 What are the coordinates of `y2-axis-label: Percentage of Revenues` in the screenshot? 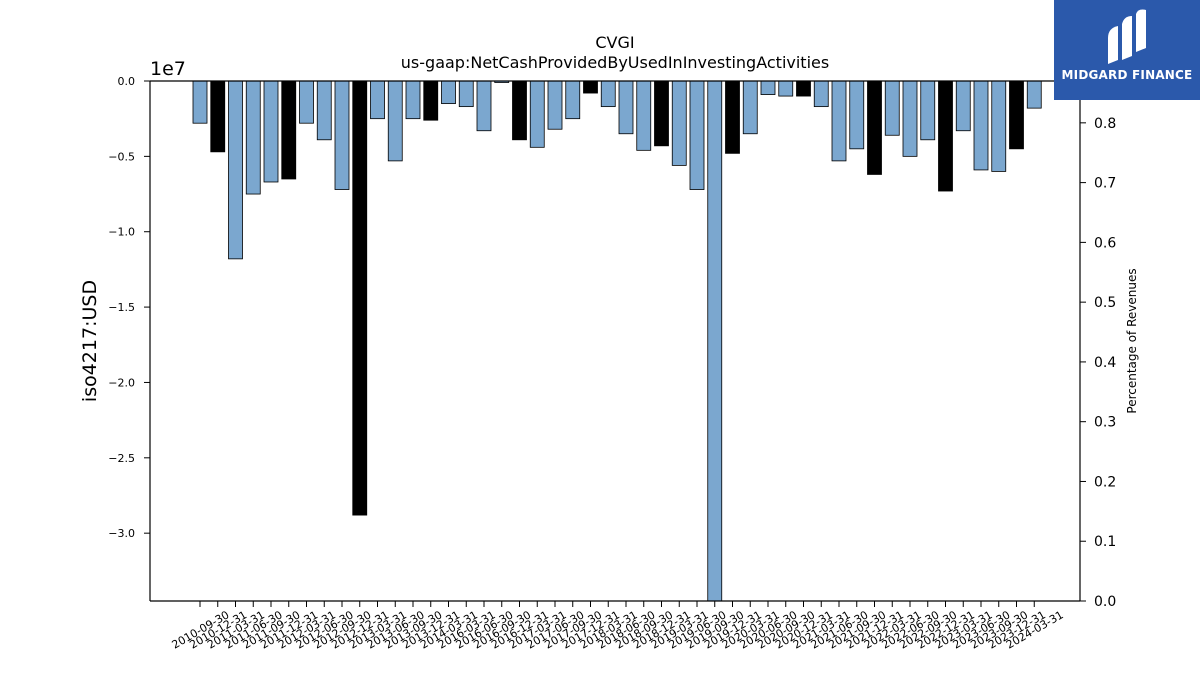 It's located at (1132, 340).